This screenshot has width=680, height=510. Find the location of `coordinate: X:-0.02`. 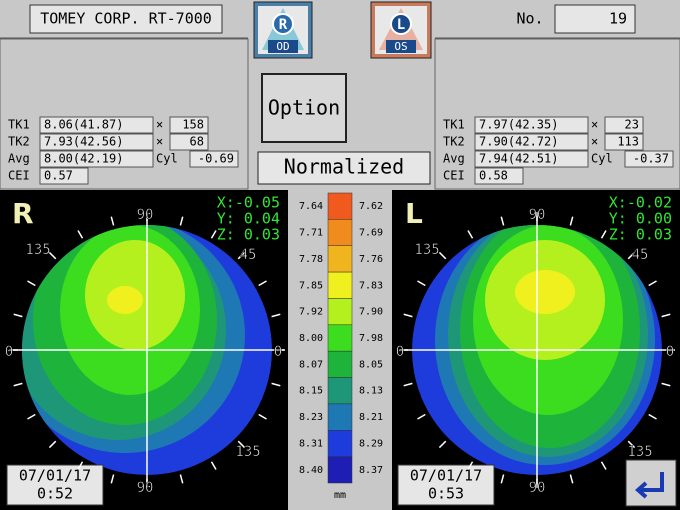

coordinate: X:-0.02 is located at coordinates (640, 203).